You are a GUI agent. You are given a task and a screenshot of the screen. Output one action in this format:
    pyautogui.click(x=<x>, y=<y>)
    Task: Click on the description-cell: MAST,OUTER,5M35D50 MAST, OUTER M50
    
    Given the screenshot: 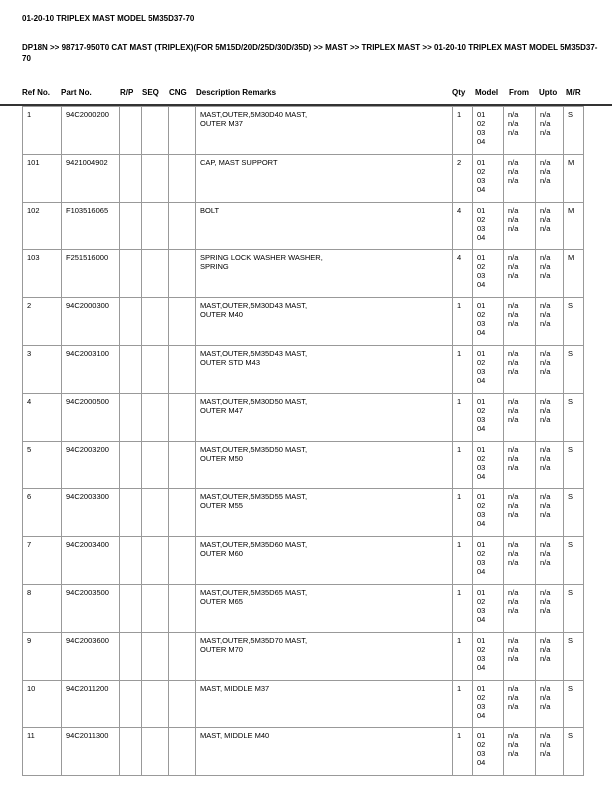 What is the action you would take?
    pyautogui.click(x=324, y=465)
    